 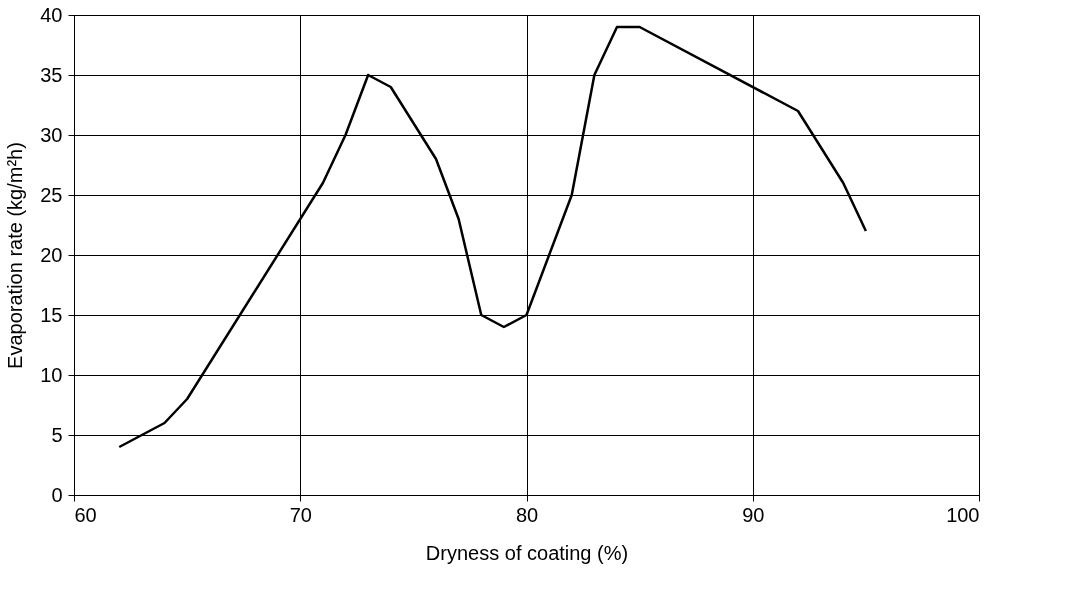 What do you see at coordinates (963, 514) in the screenshot?
I see `x-tick-label: 100` at bounding box center [963, 514].